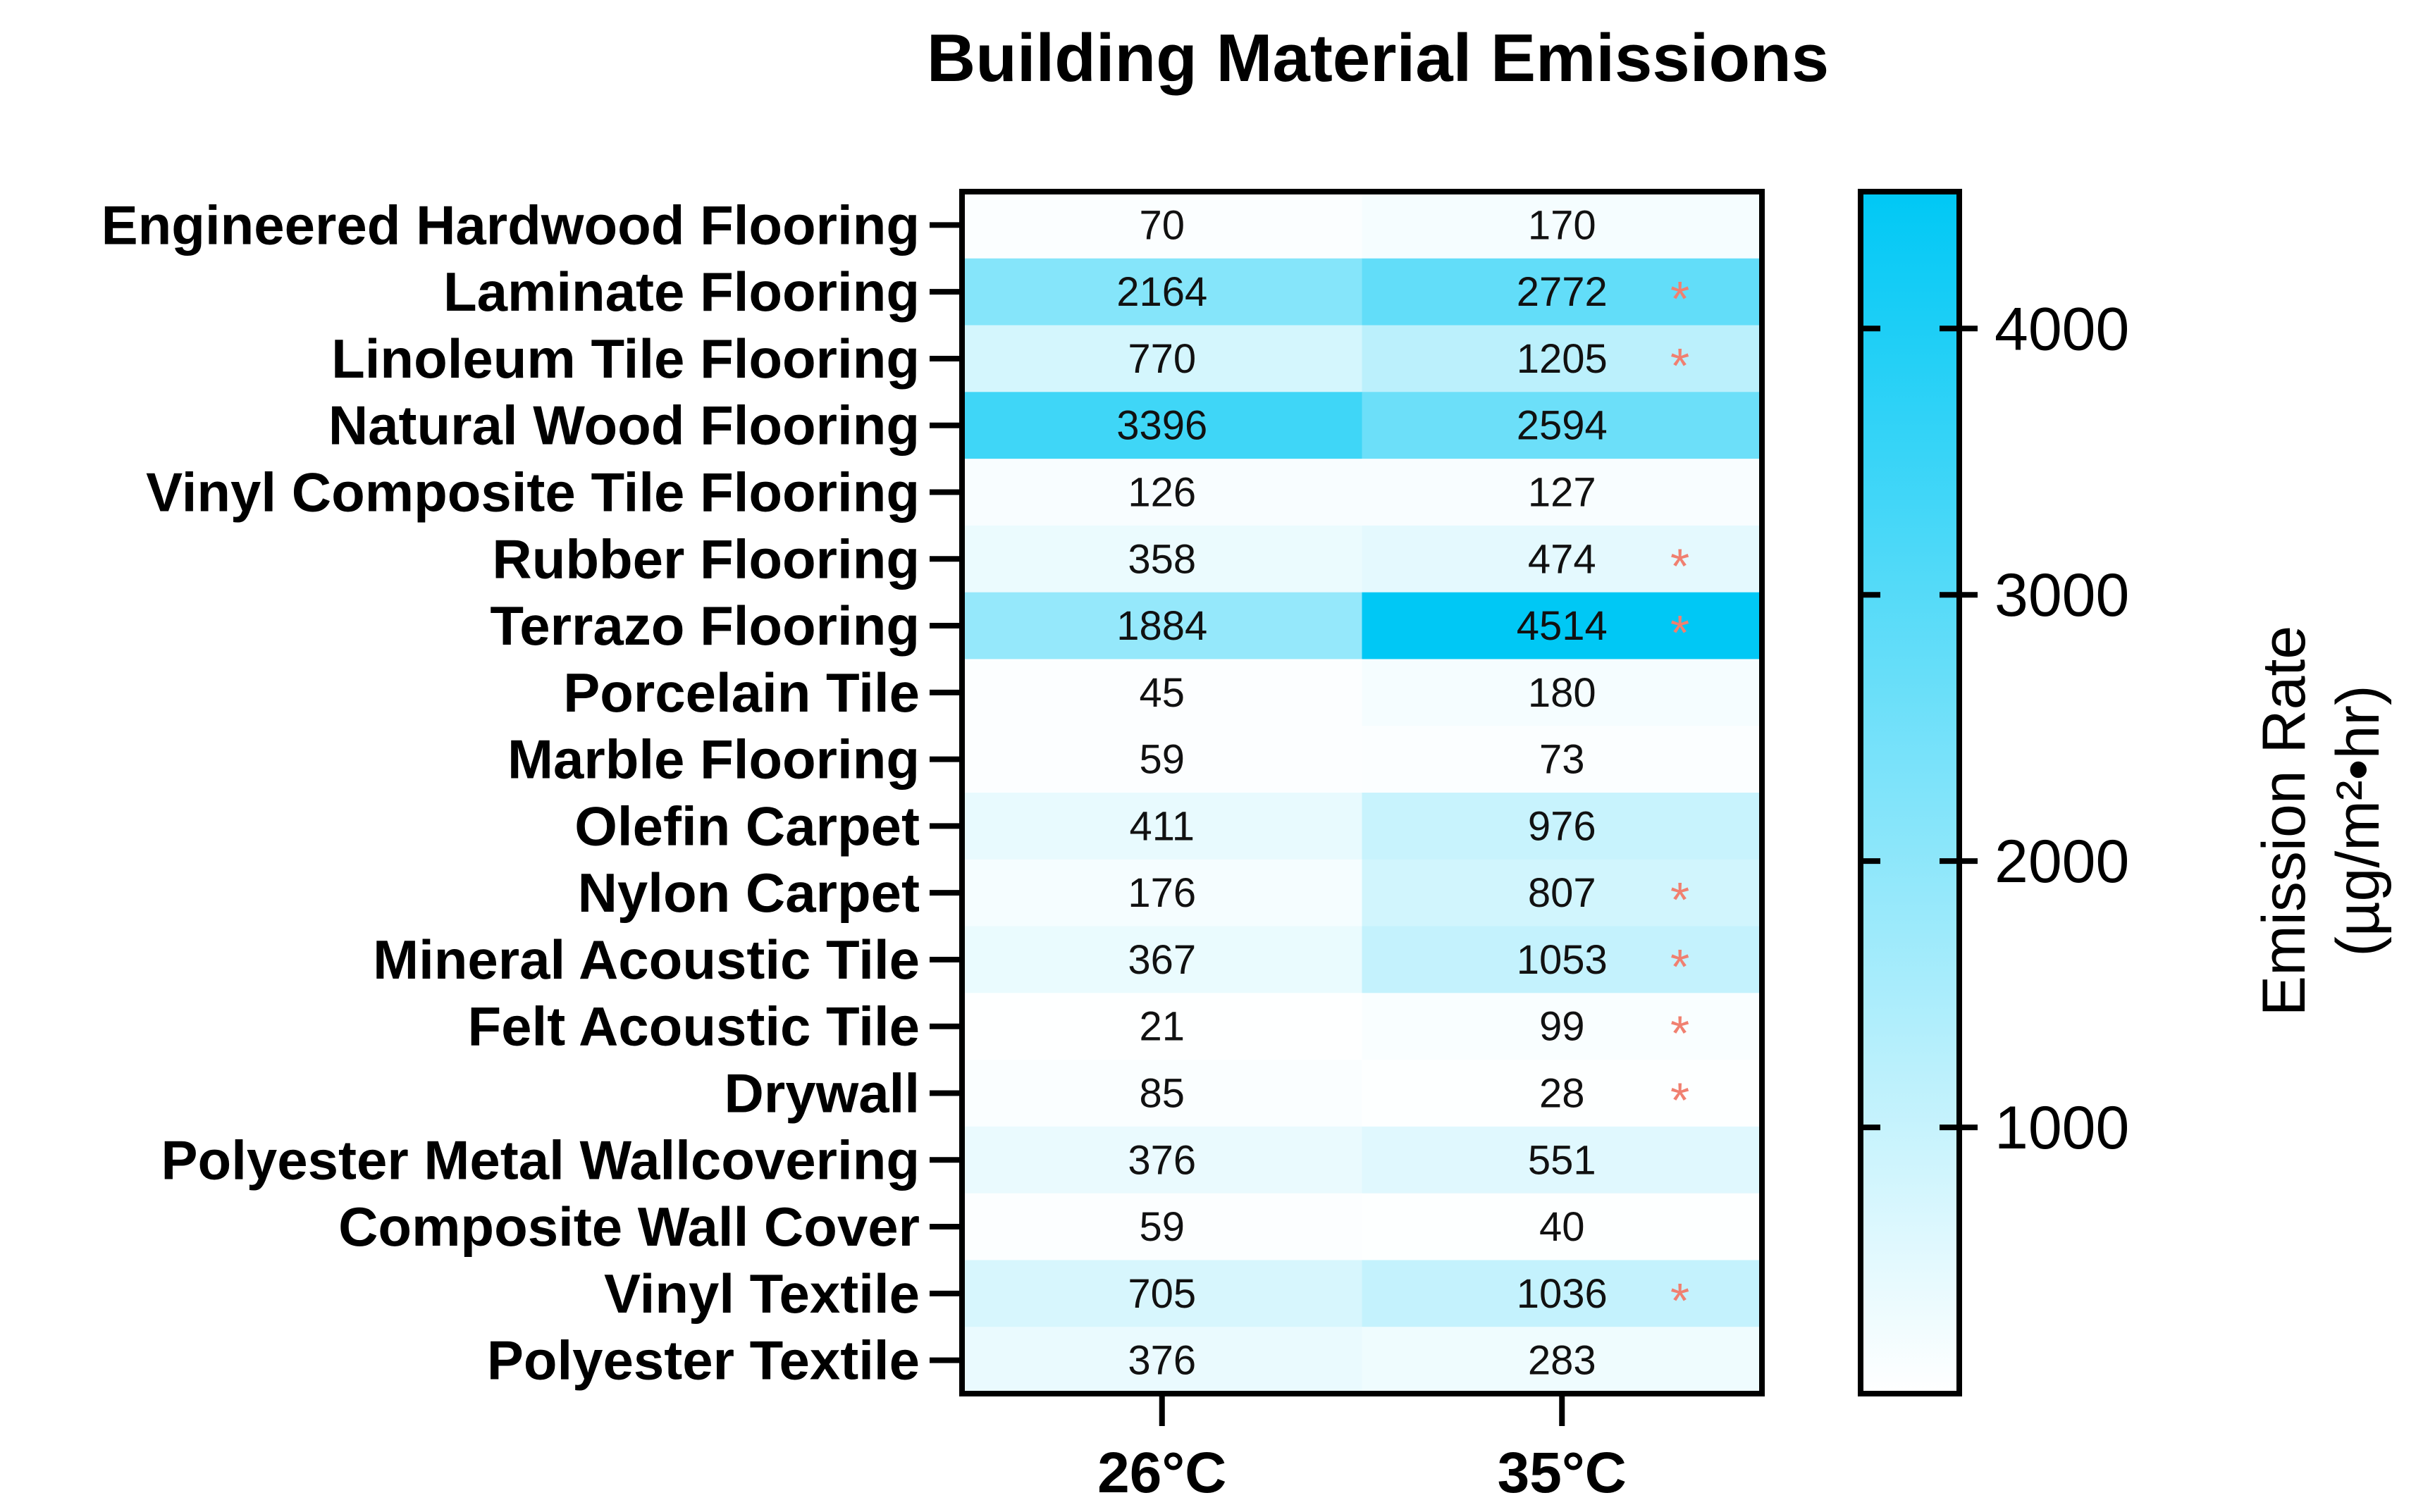 This screenshot has width=2435, height=1512. Describe the element at coordinates (681, 292) in the screenshot. I see `row-label: Laminate Flooring` at that location.